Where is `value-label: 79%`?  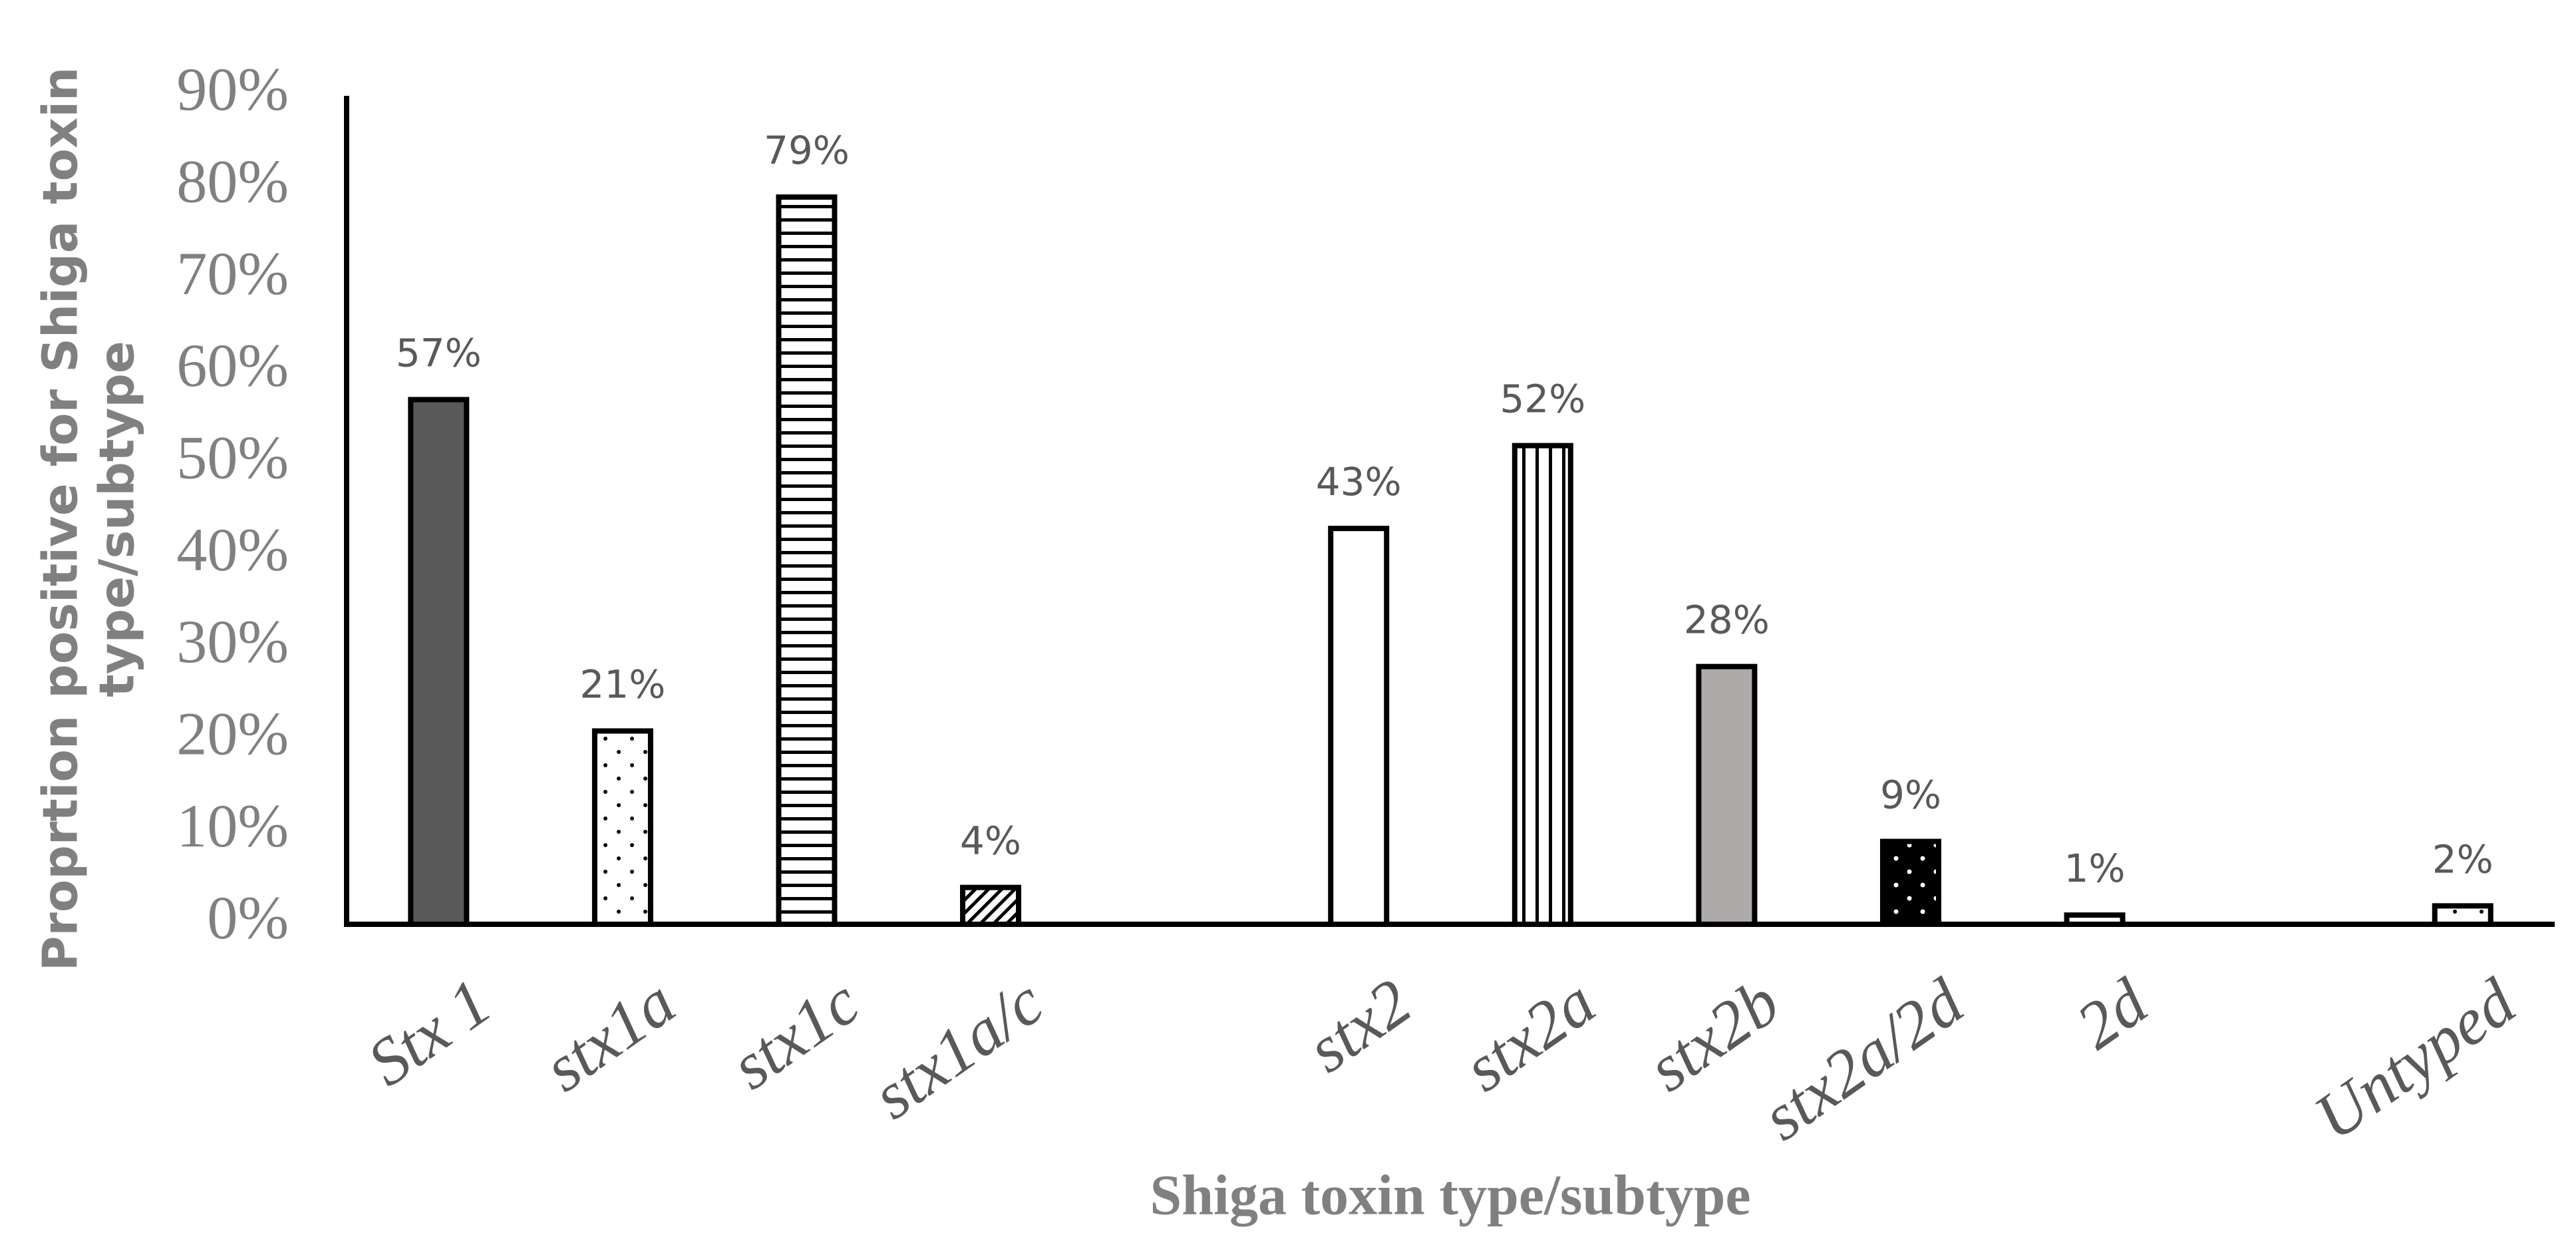
value-label: 79% is located at coordinates (807, 150).